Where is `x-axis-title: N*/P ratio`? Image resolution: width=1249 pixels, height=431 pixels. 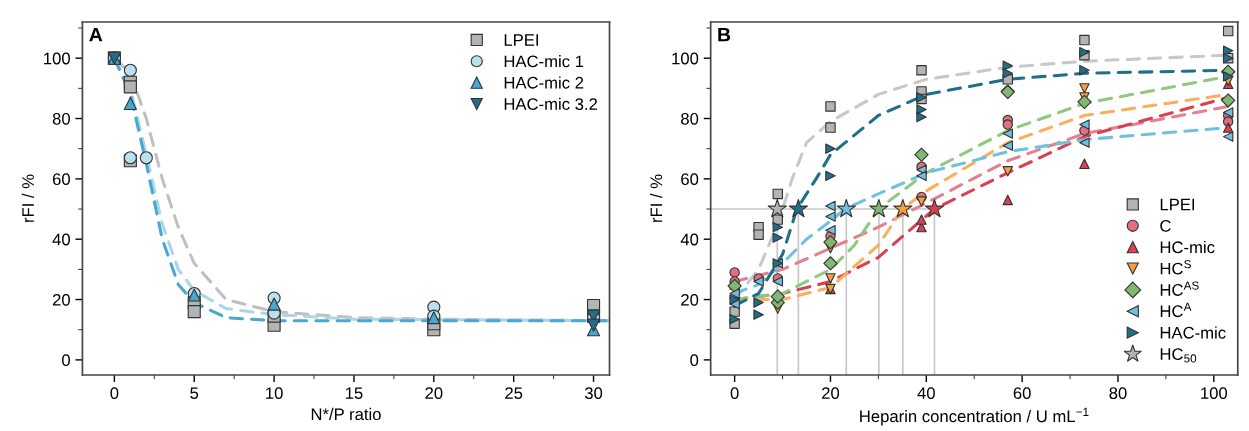
x-axis-title: N*/P ratio is located at coordinates (346, 414).